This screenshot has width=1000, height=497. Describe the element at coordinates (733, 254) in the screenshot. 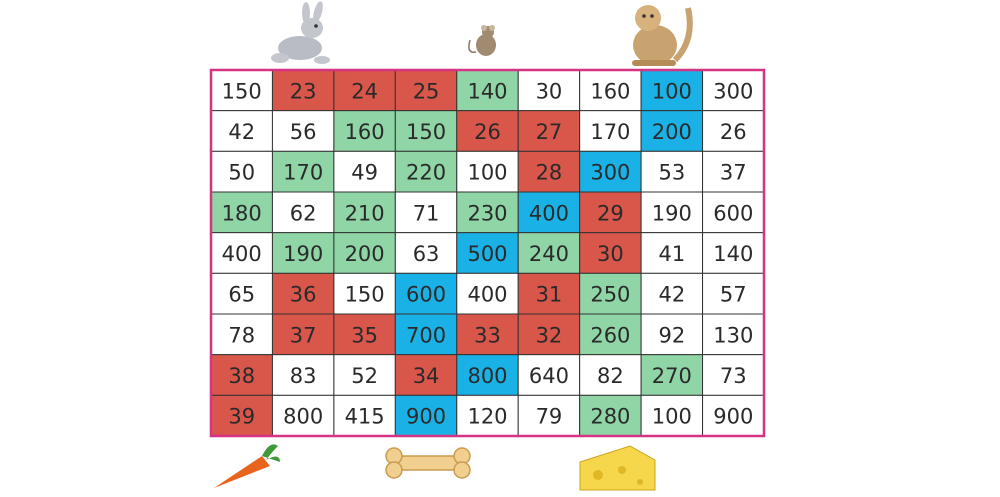

I see `cell-number: 140` at that location.